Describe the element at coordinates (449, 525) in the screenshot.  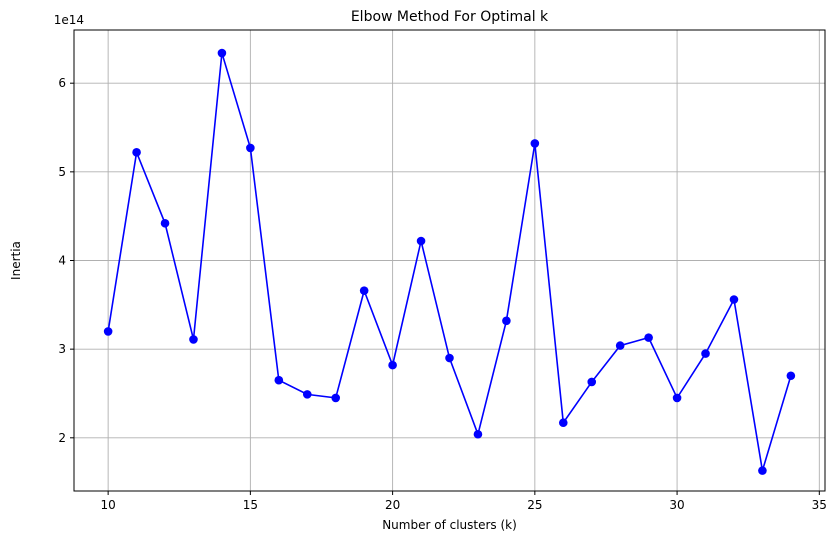
I see `x-axis-label: Number of clusters (k)` at that location.